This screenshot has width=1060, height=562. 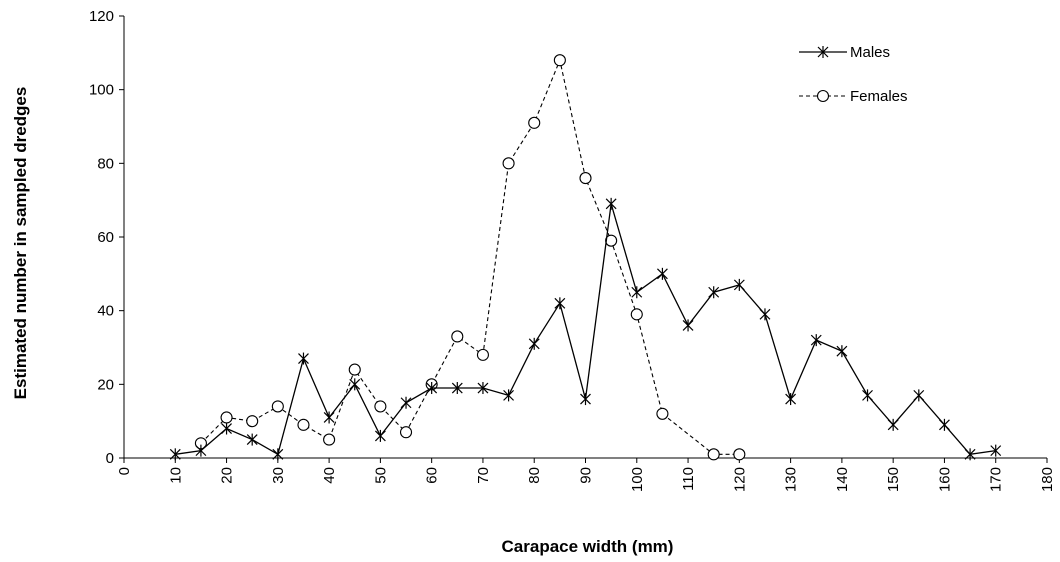 I want to click on legend-marker-males, so click(x=823, y=52).